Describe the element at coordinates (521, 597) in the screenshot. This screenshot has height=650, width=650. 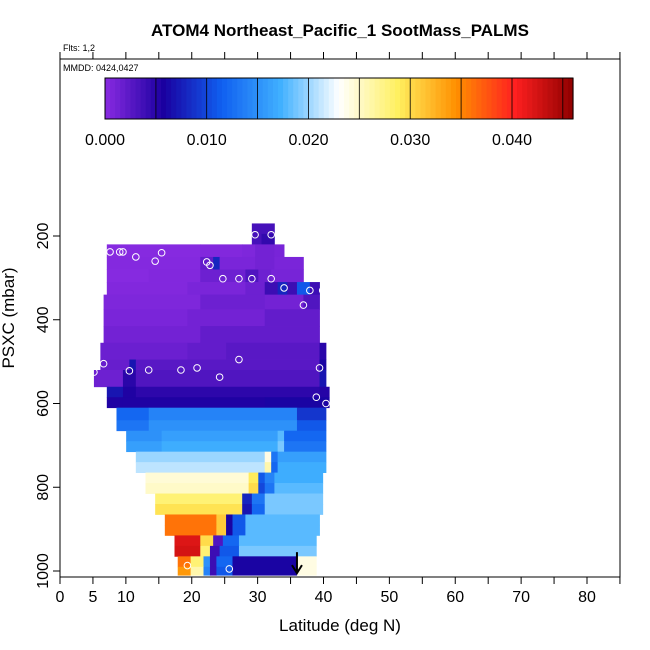
I see `x-tick-label: 70` at that location.